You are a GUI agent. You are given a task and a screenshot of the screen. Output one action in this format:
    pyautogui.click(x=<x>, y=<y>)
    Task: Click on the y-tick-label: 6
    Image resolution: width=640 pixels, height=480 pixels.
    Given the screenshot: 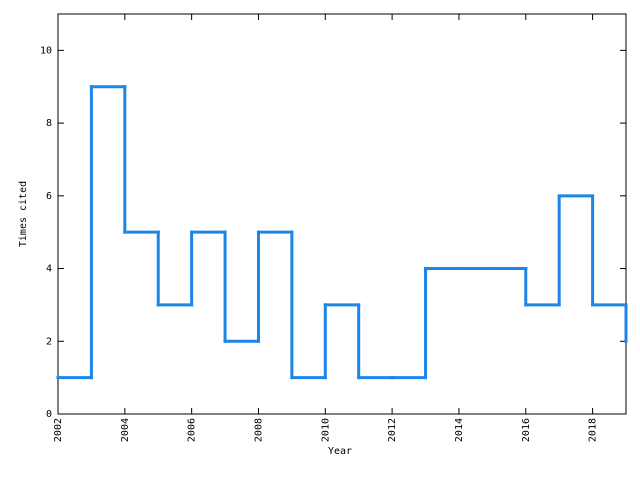 What is the action you would take?
    pyautogui.click(x=49, y=196)
    